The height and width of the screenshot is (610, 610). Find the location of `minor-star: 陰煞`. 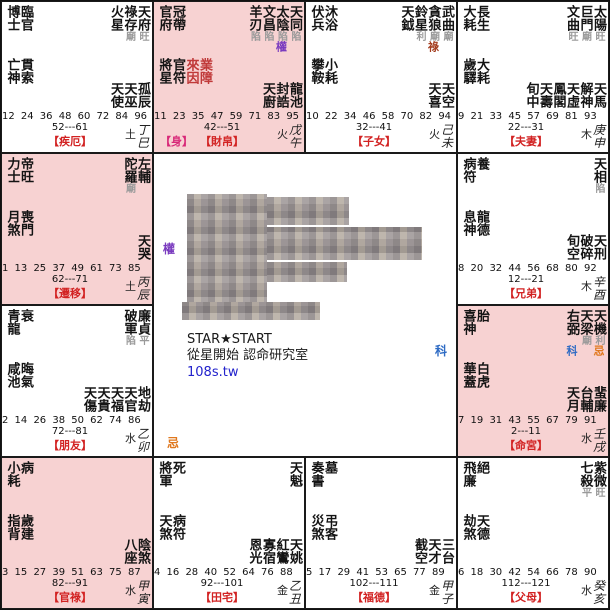

minor-star: 陰煞 is located at coordinates (142, 551).